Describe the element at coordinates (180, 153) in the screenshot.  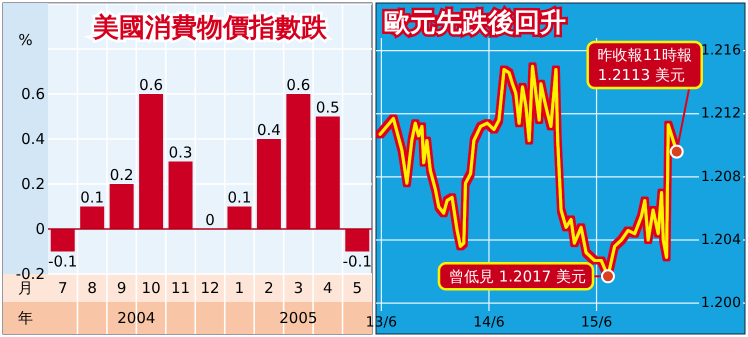
I see `data-label: 0.3` at that location.